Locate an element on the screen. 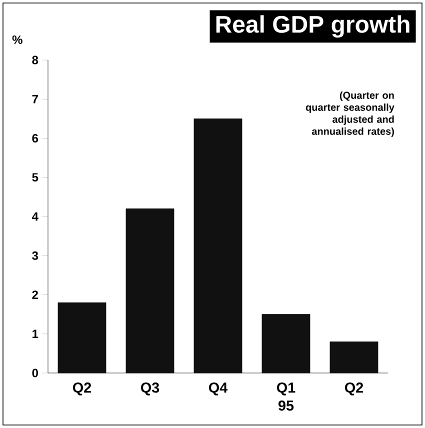 The width and height of the screenshot is (425, 428). y-axis-title: % is located at coordinates (17, 40).